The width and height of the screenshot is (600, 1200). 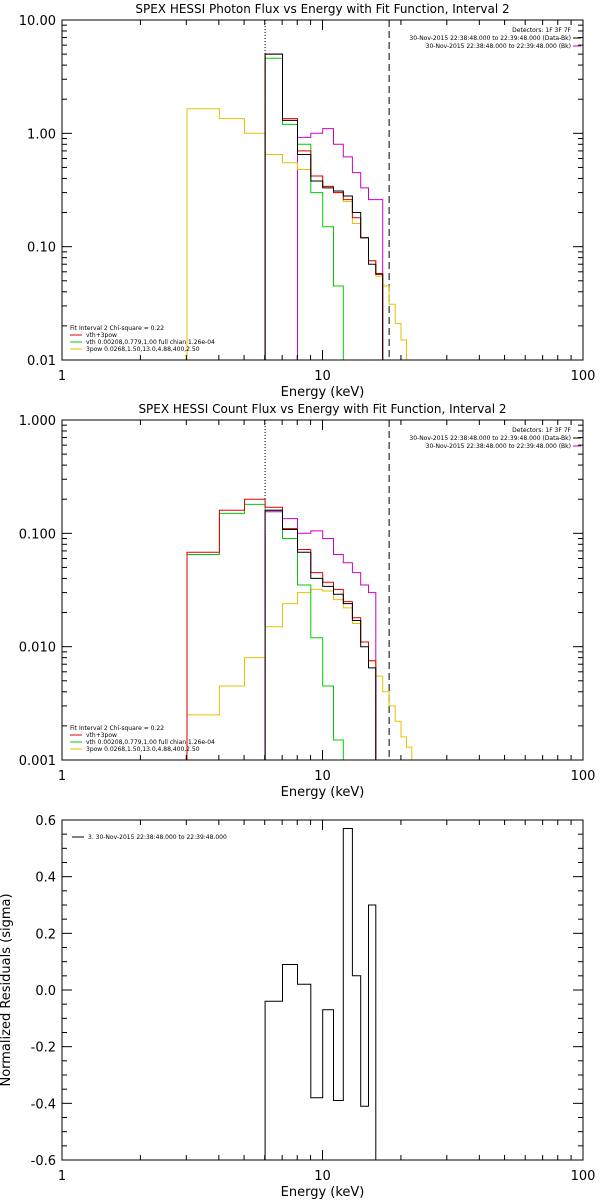 I want to click on y-tick-label: 1.00, so click(x=41, y=134).